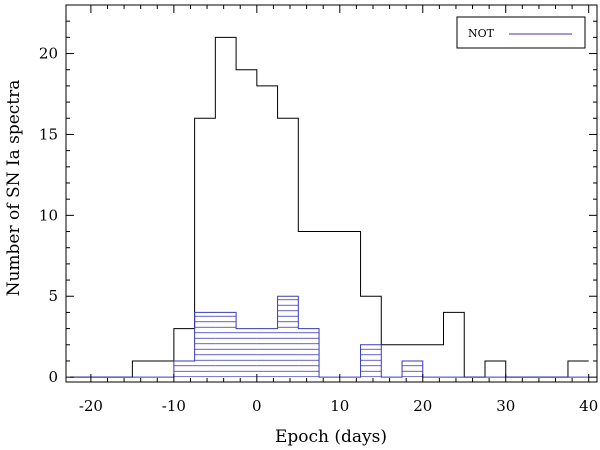 This screenshot has width=600, height=450. I want to click on y-tick-label: 20, so click(48, 54).